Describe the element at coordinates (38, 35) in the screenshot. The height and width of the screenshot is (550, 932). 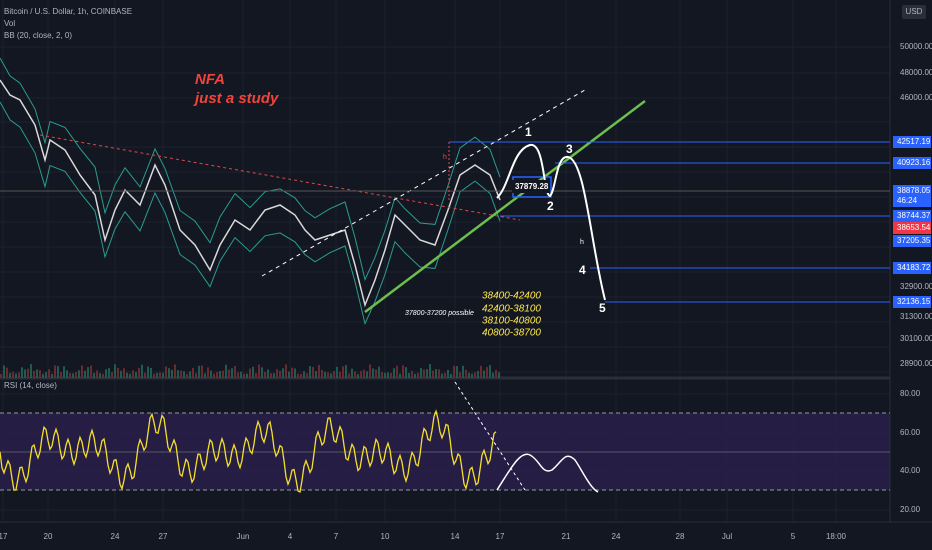
I see `bb-label: BB (20, close, 2, 0)` at that location.